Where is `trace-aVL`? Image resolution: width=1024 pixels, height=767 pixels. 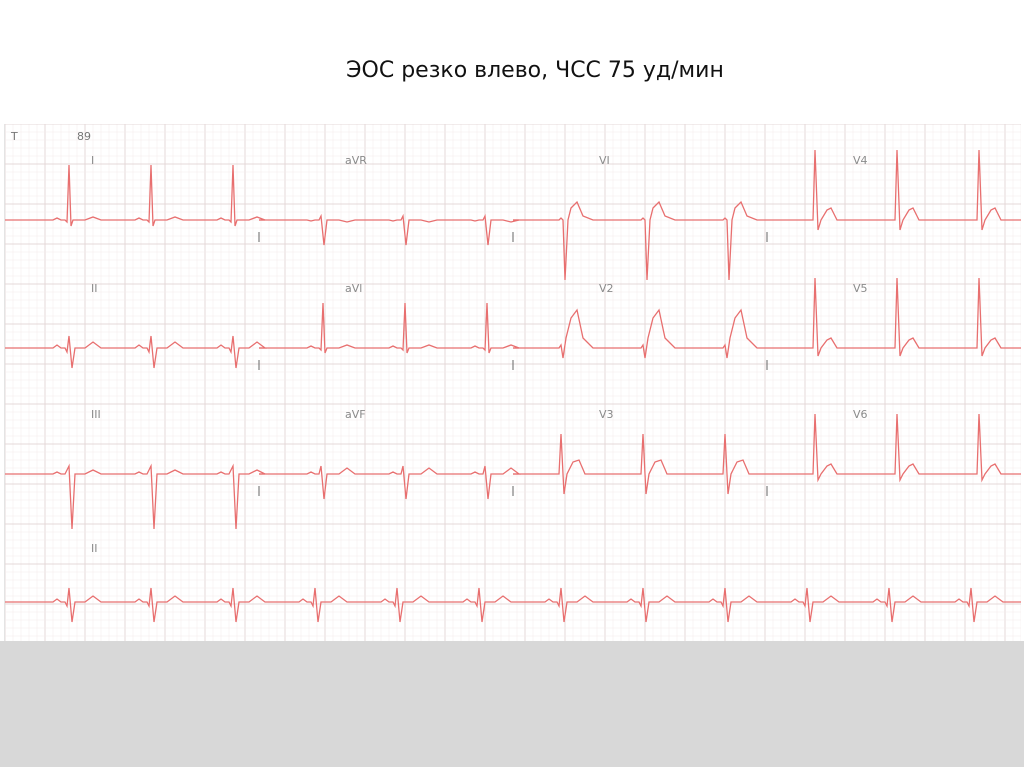
trace-aVL is located at coordinates (389, 328).